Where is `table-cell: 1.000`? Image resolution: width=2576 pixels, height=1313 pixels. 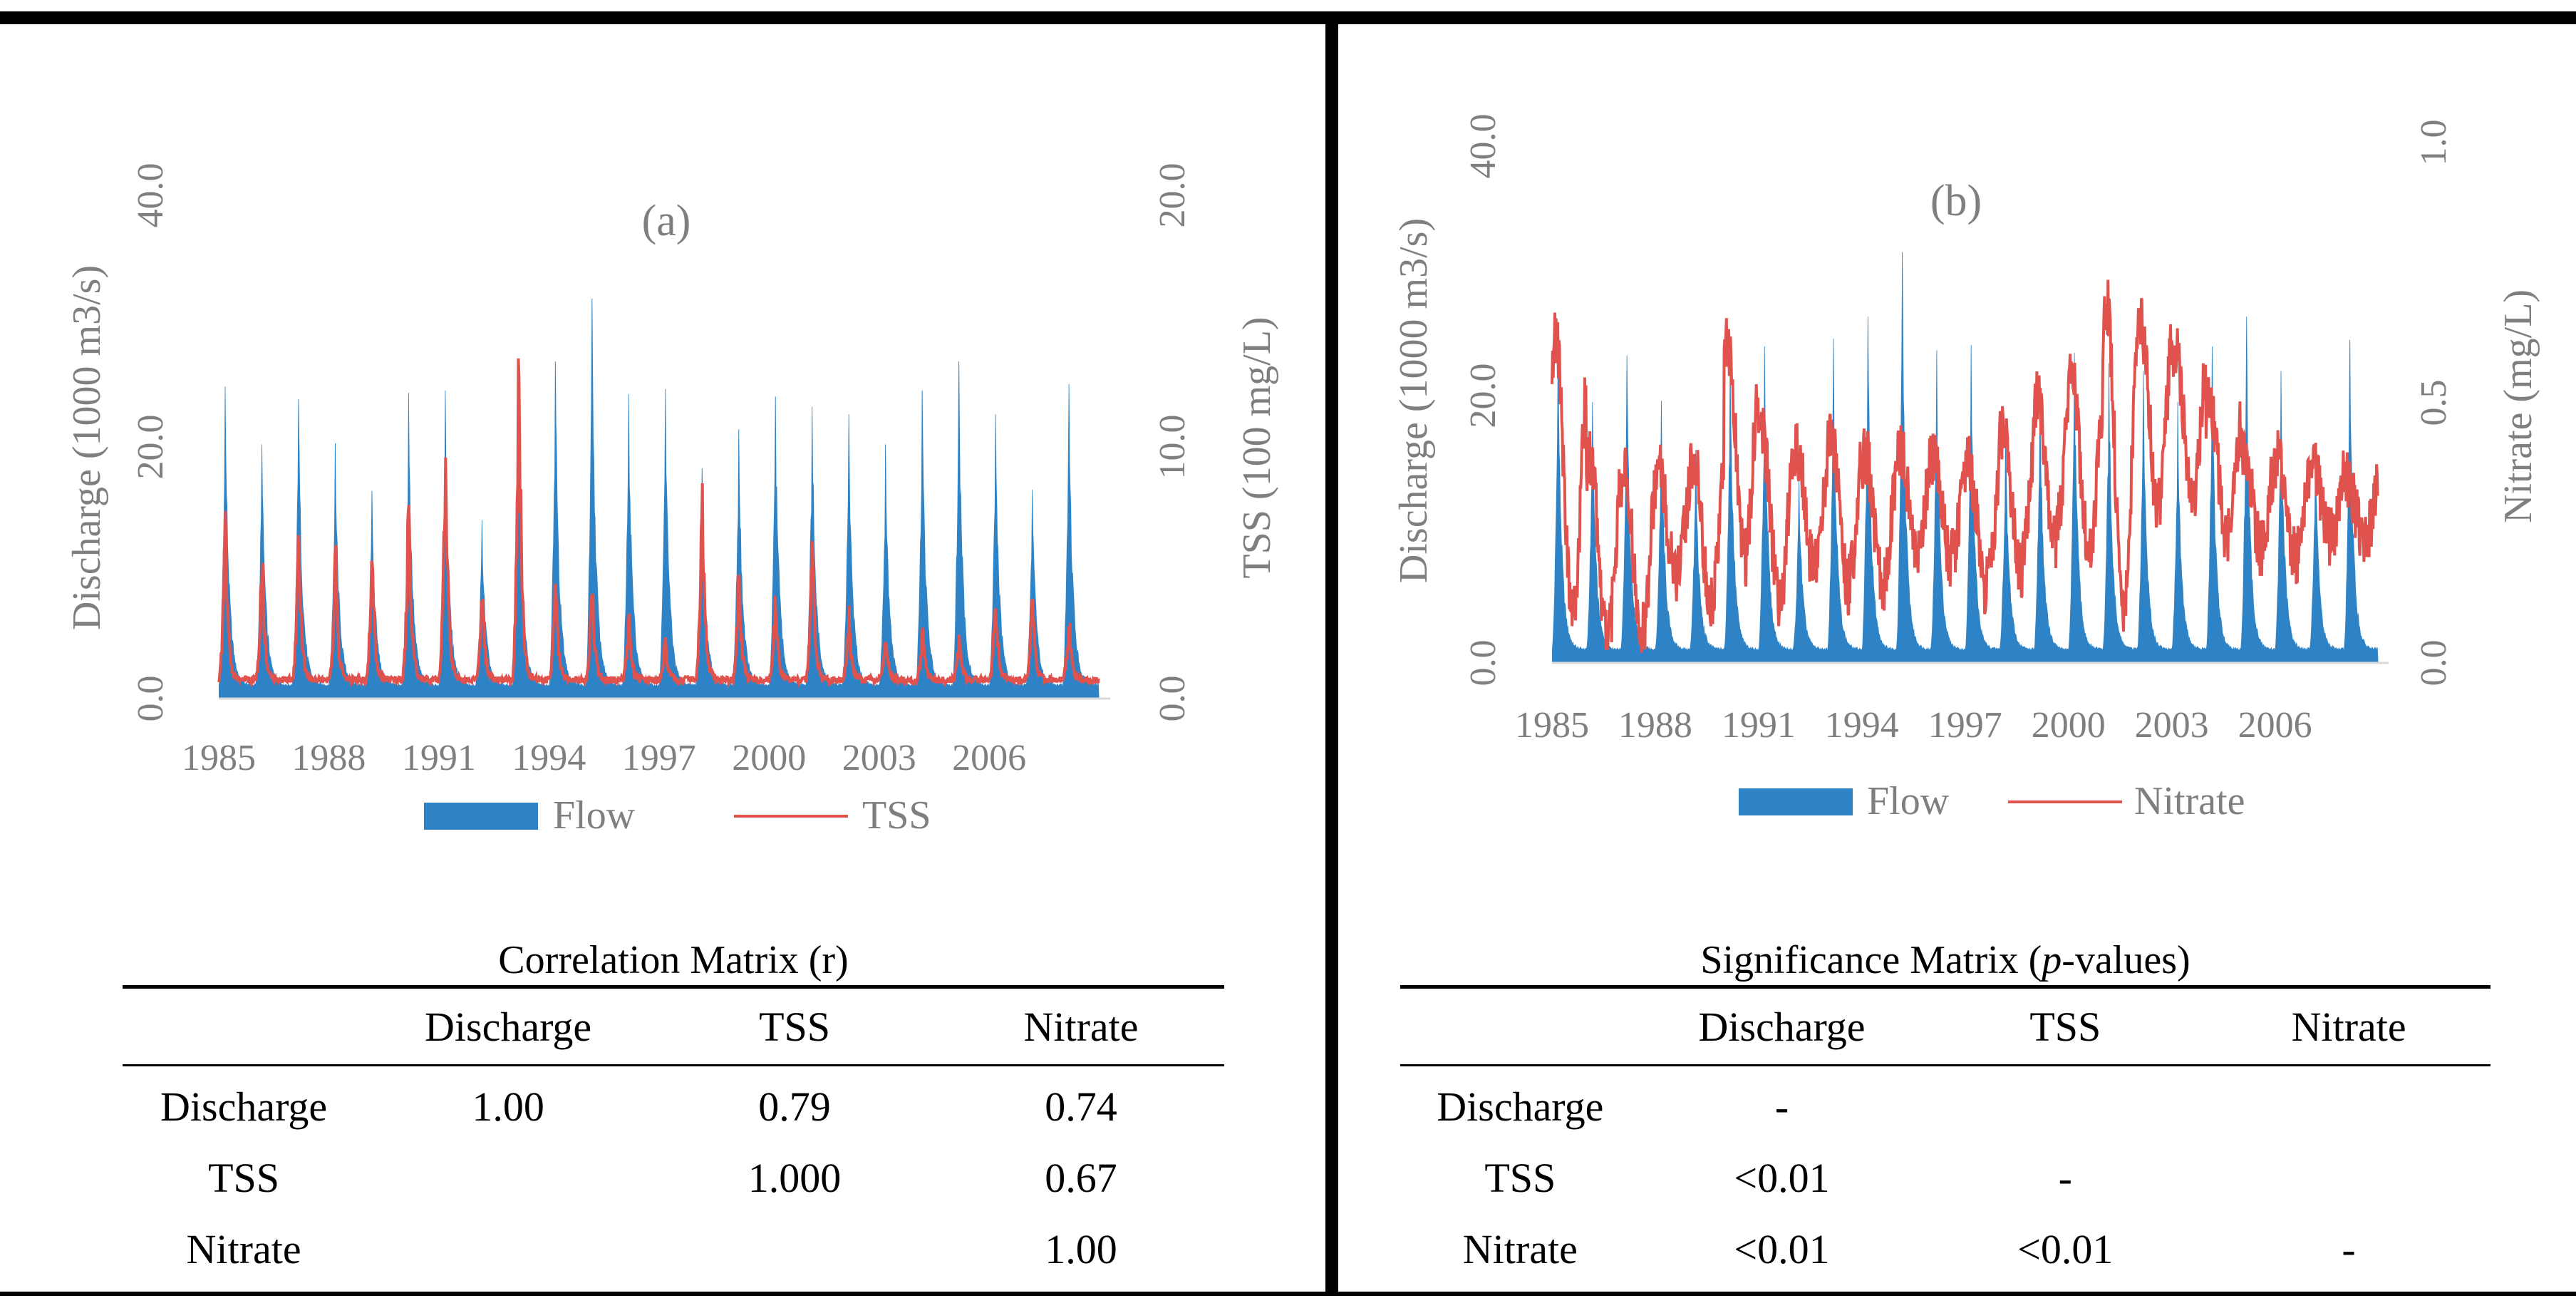 table-cell: 1.000 is located at coordinates (795, 1177).